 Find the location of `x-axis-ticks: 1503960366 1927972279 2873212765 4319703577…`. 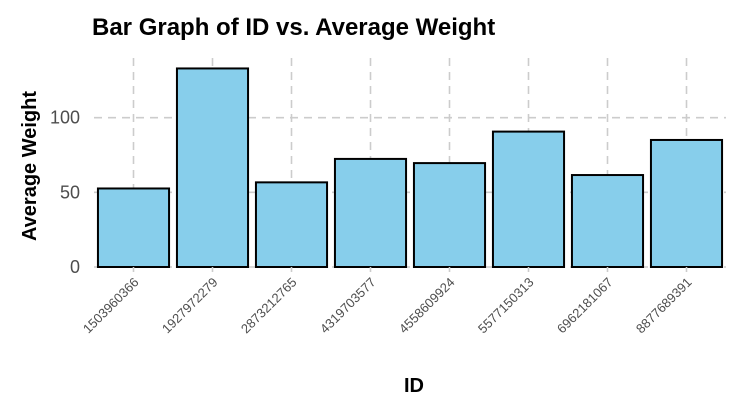

x-axis-ticks: 1503960366 1927972279 2873212765 4319703577… is located at coordinates (387, 301).